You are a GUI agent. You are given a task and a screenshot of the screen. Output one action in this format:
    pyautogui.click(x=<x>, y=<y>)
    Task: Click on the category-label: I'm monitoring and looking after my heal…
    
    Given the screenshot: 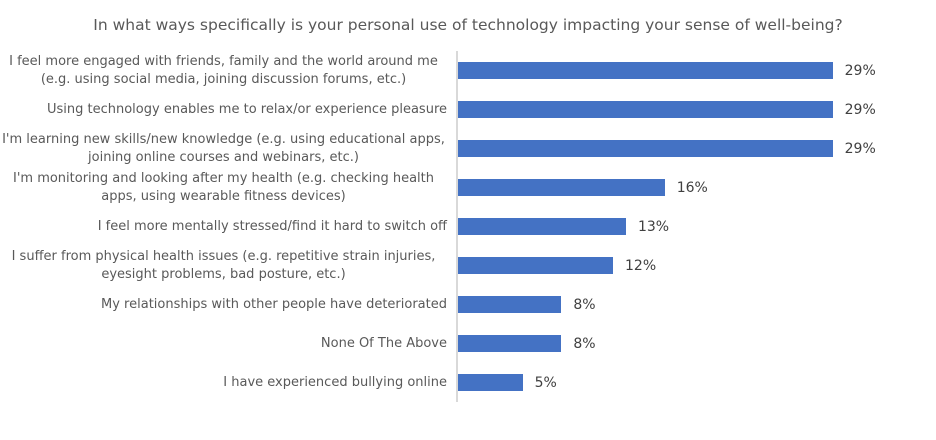 What is the action you would take?
    pyautogui.click(x=223, y=187)
    